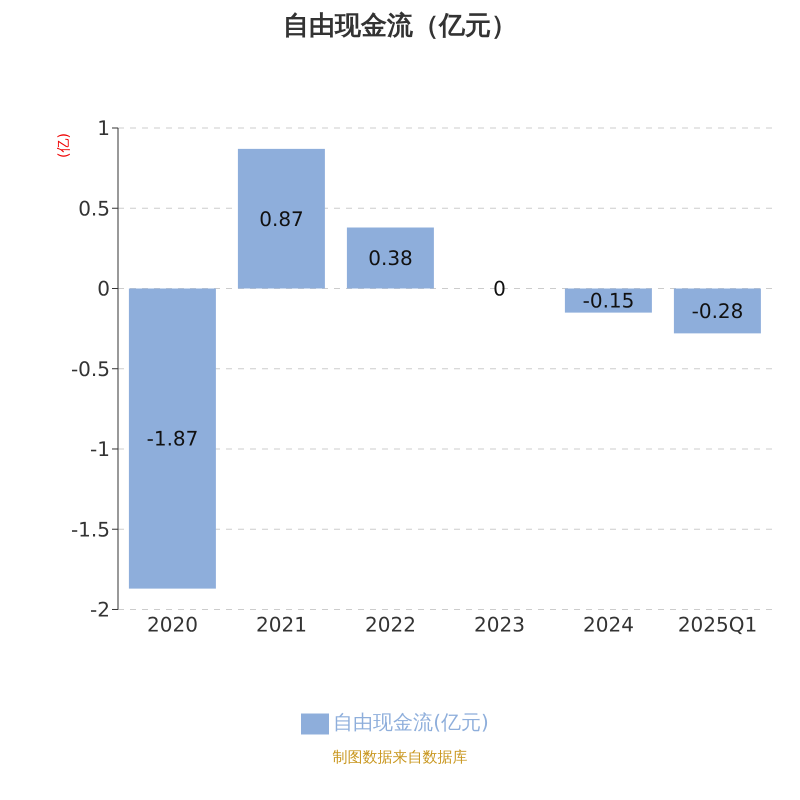  Describe the element at coordinates (90, 368) in the screenshot. I see `y-tick-label: -0.5` at that location.